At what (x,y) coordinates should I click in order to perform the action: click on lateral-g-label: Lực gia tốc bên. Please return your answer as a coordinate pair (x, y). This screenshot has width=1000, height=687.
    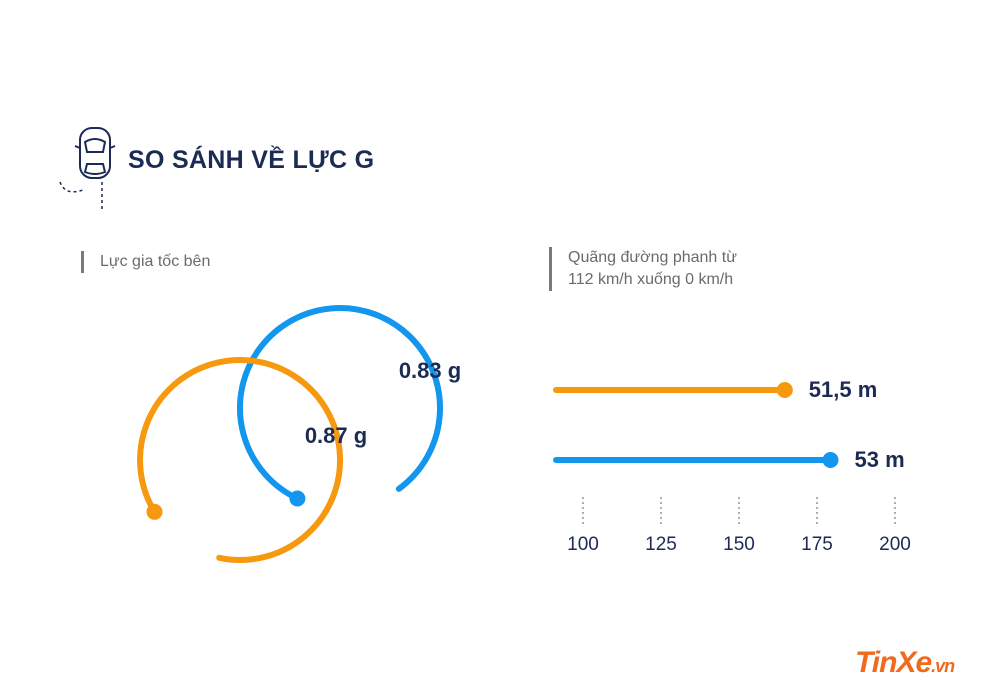
    Looking at the image, I should click on (145, 262).